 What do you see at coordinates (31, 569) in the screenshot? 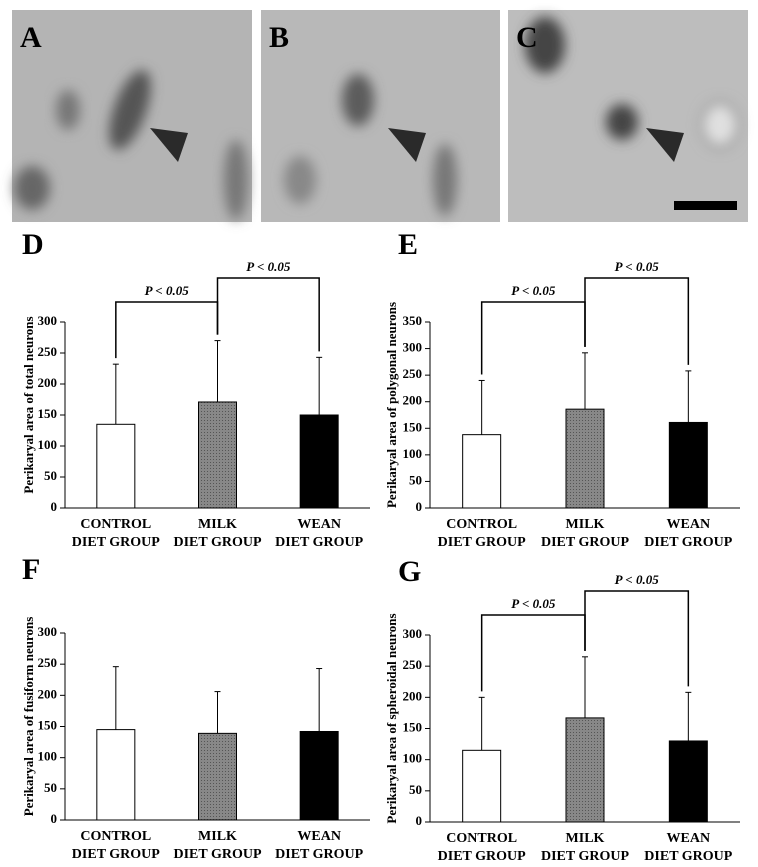
I see `panel-label: F` at bounding box center [31, 569].